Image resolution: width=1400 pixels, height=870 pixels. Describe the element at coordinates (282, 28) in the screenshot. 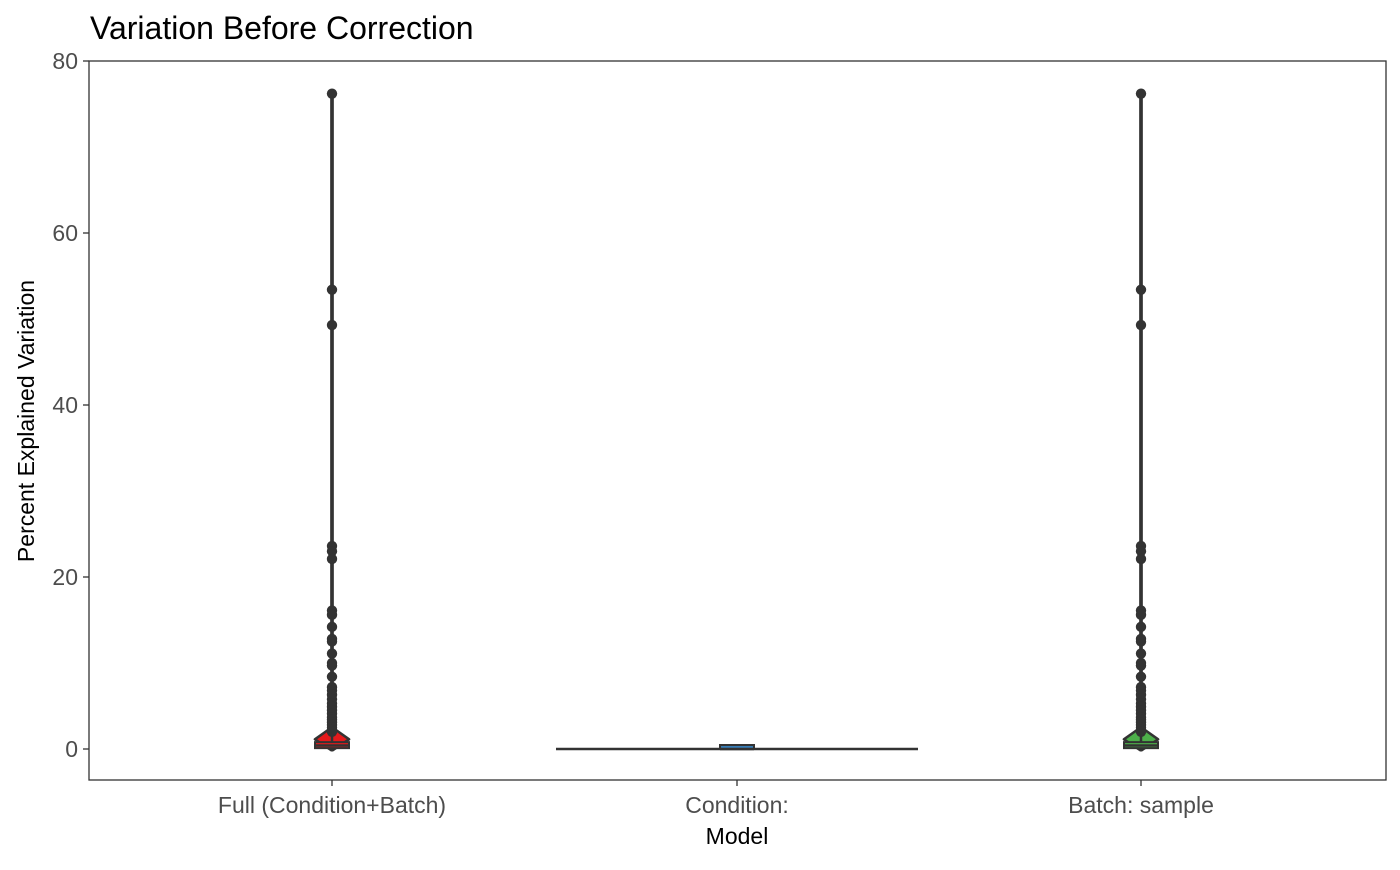

I see `chart-title: Variation Before Correction` at that location.